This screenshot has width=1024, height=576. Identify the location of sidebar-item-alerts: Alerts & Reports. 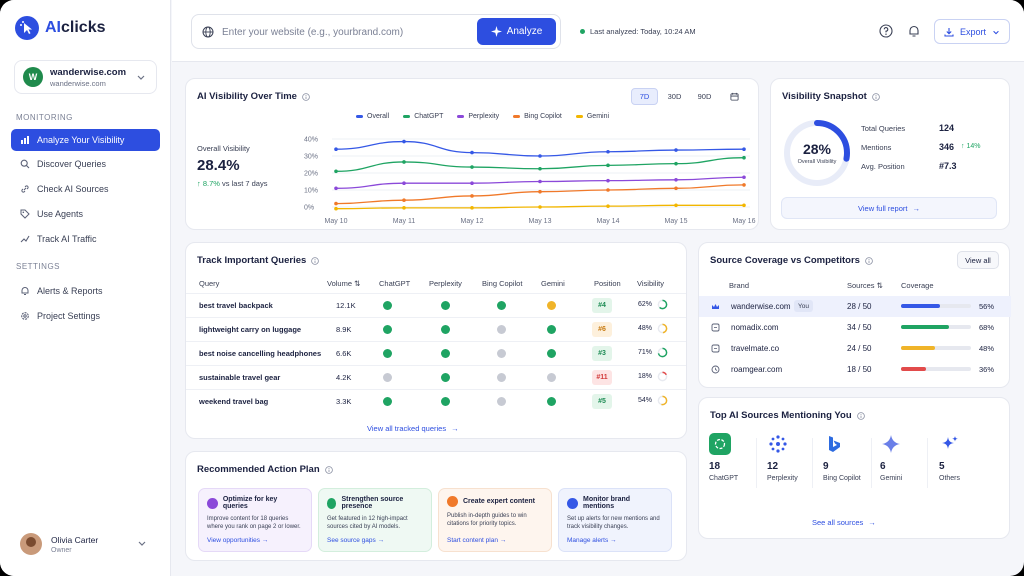
(85, 291).